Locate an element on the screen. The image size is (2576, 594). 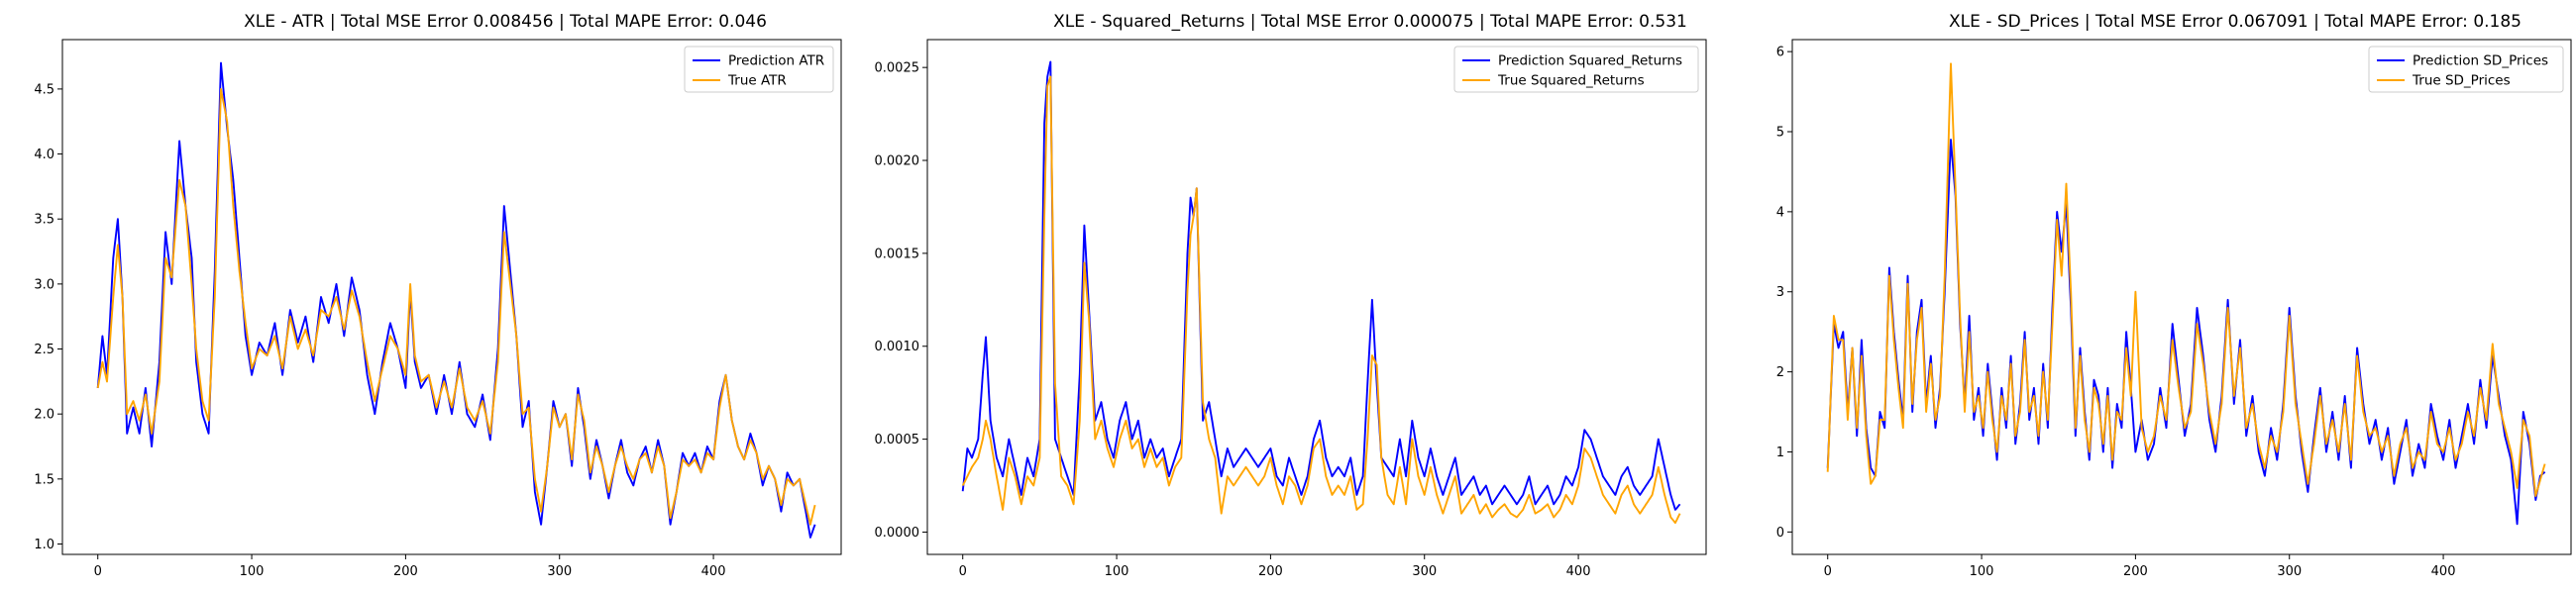
legend-label: True ATR is located at coordinates (757, 81).